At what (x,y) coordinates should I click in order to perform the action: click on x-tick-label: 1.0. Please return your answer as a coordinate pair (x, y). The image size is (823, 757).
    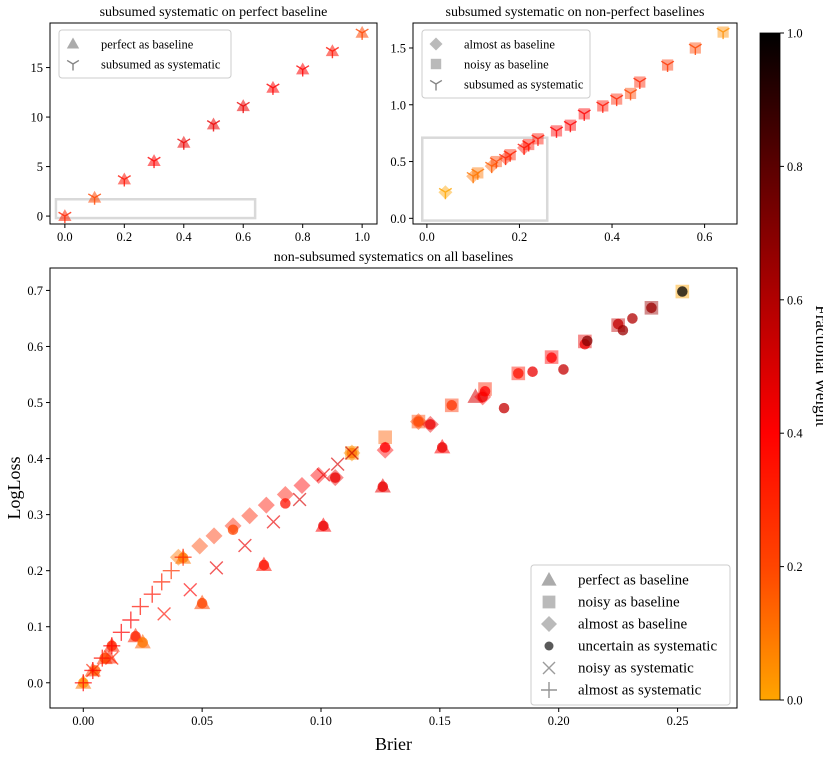
    Looking at the image, I should click on (362, 237).